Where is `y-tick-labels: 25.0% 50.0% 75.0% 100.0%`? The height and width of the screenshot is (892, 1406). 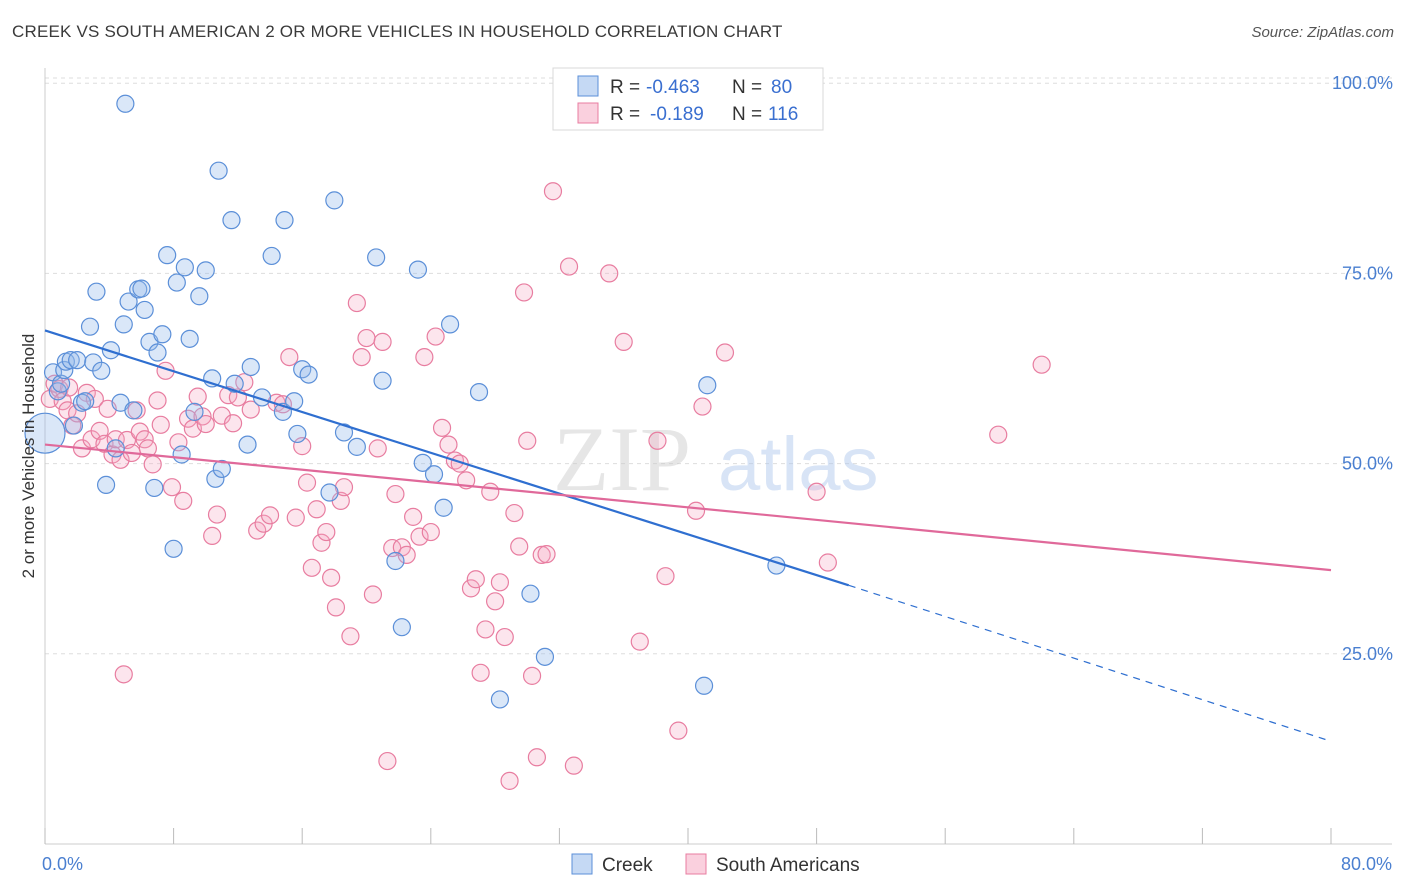 y-tick-labels: 25.0% 50.0% 75.0% 100.0% is located at coordinates (1362, 368).